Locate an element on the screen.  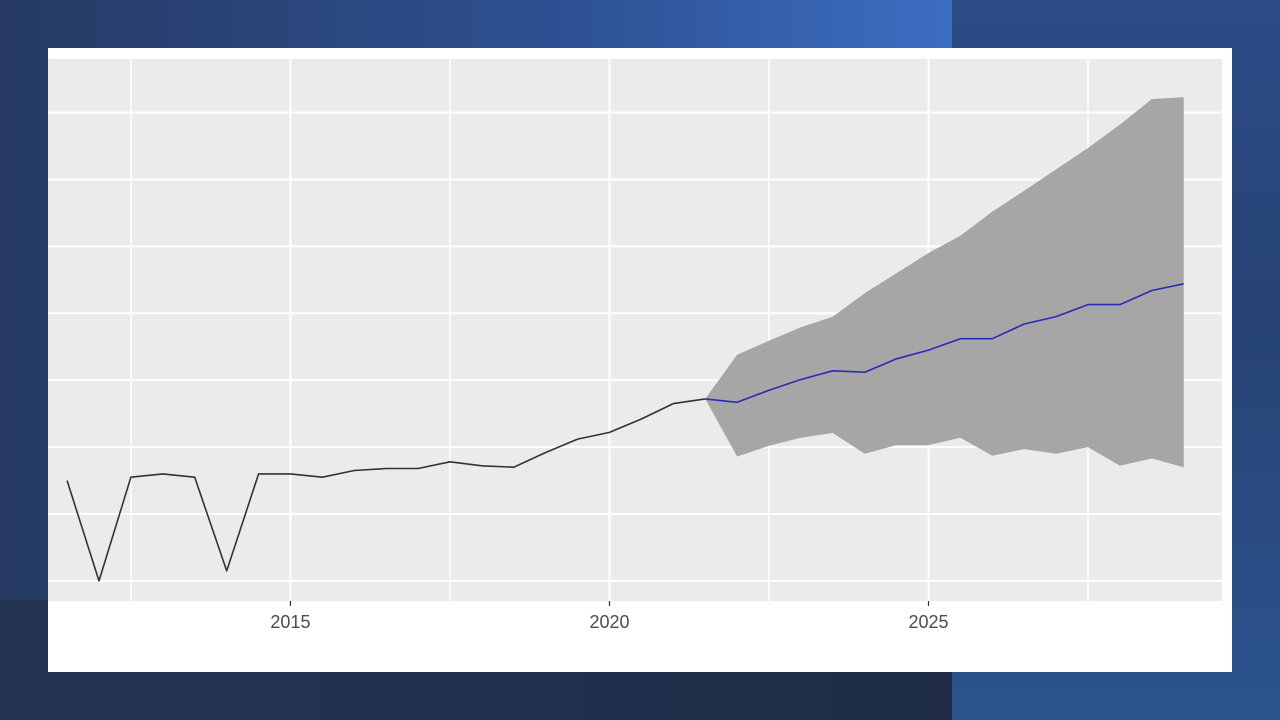
series-line-history is located at coordinates (386, 490).